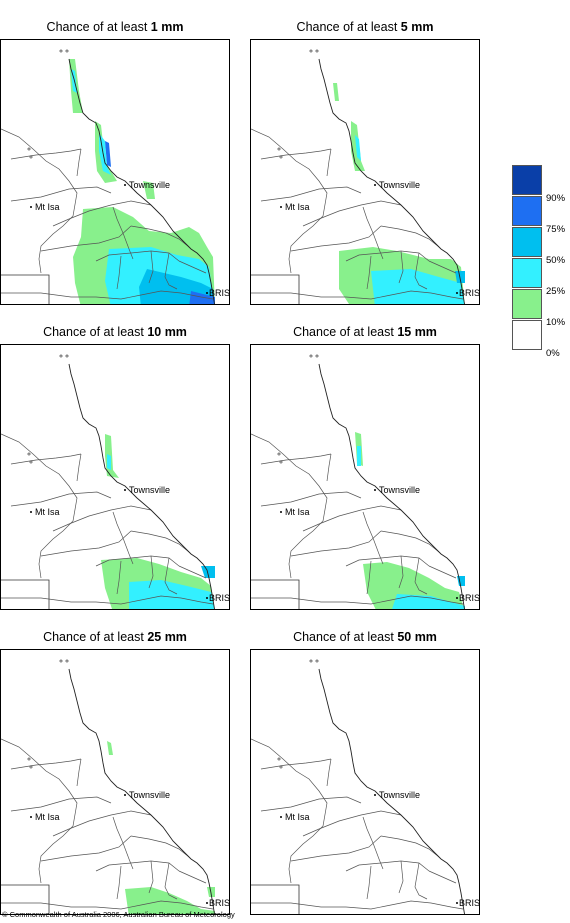 This screenshot has width=570, height=923. What do you see at coordinates (556, 260) in the screenshot?
I see `legend-label: 50%` at bounding box center [556, 260].